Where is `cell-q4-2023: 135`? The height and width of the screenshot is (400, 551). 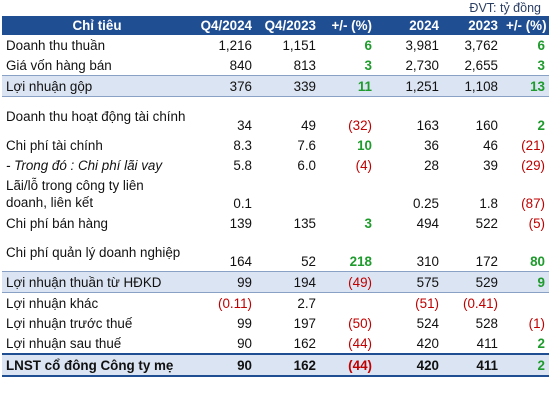 cell-q4-2023: 135 is located at coordinates (304, 223).